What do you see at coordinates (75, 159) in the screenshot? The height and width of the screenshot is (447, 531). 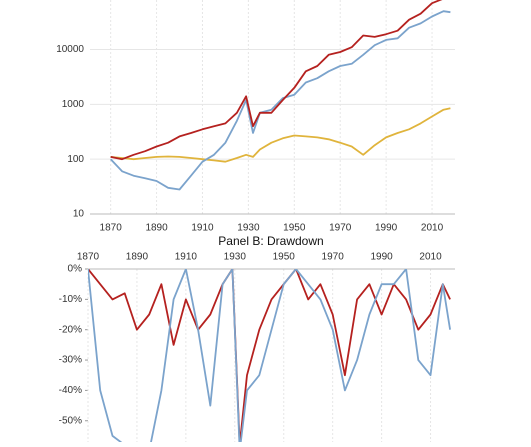 I see `y-tick-label: 100` at bounding box center [75, 159].